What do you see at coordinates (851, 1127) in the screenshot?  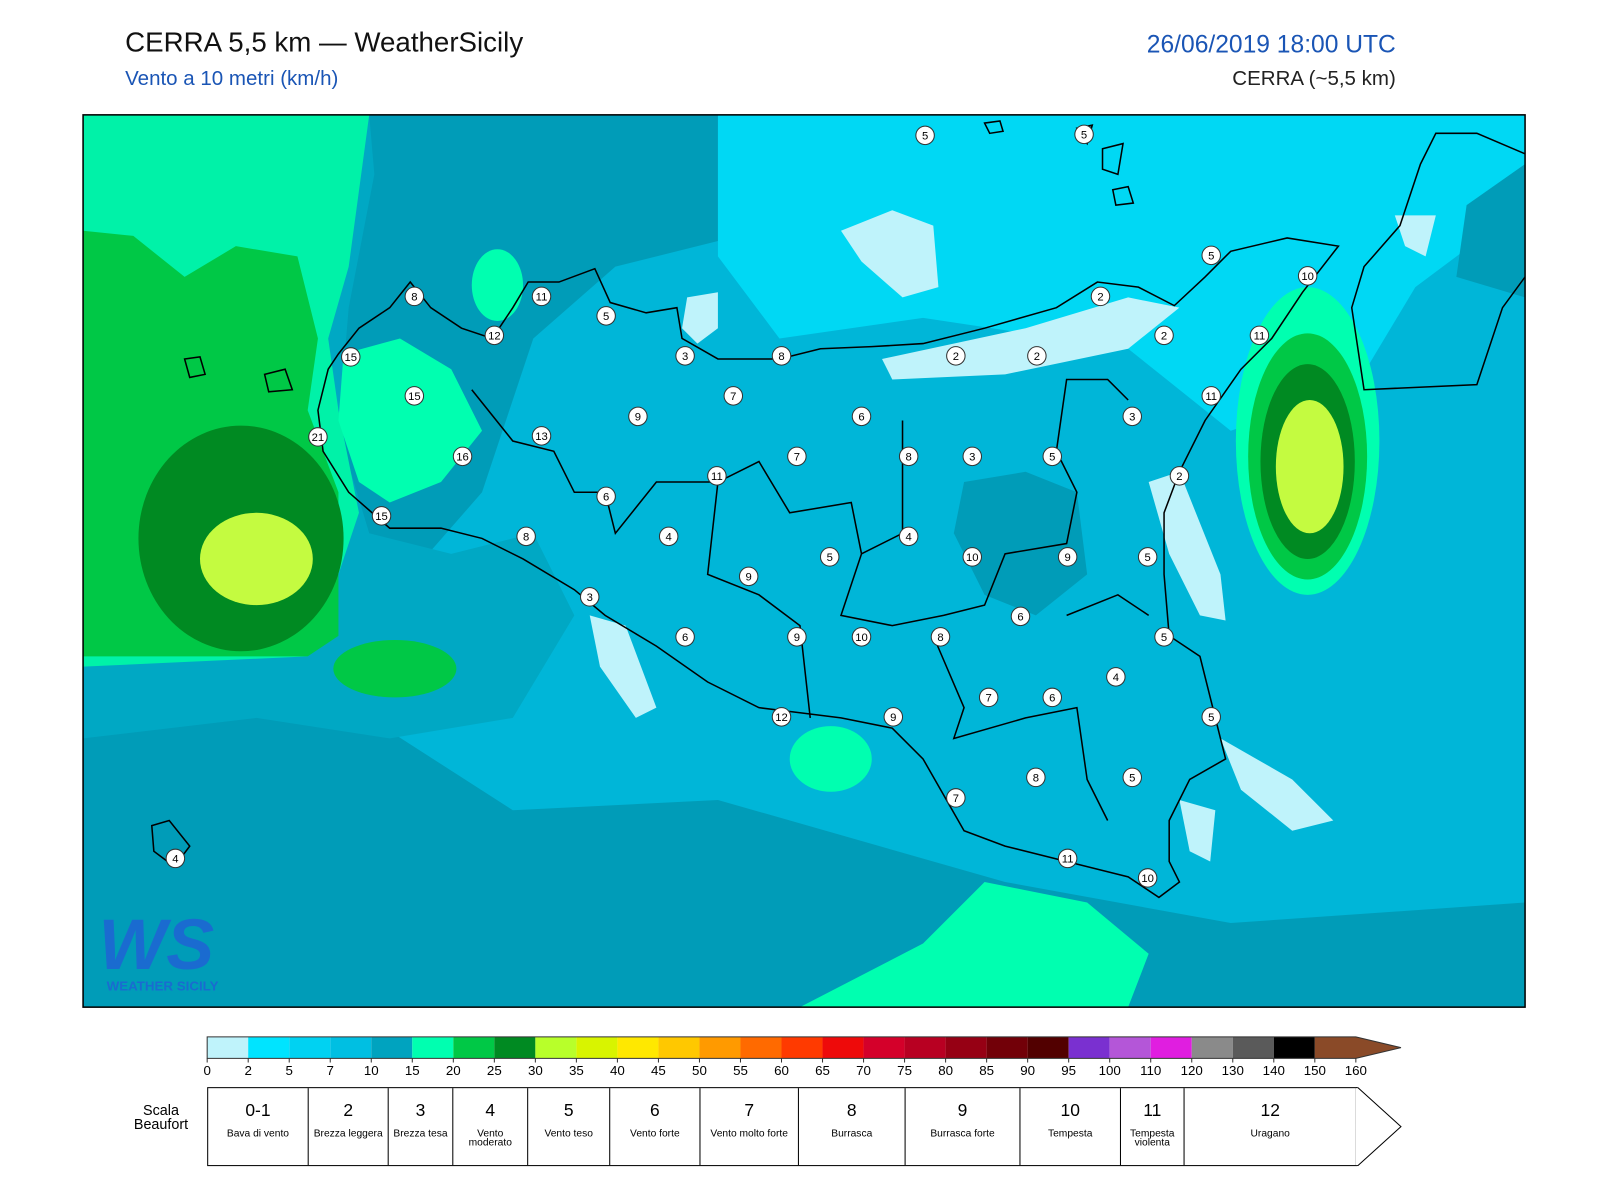 I see `beaufort-cell: 8 Burrasca` at bounding box center [851, 1127].